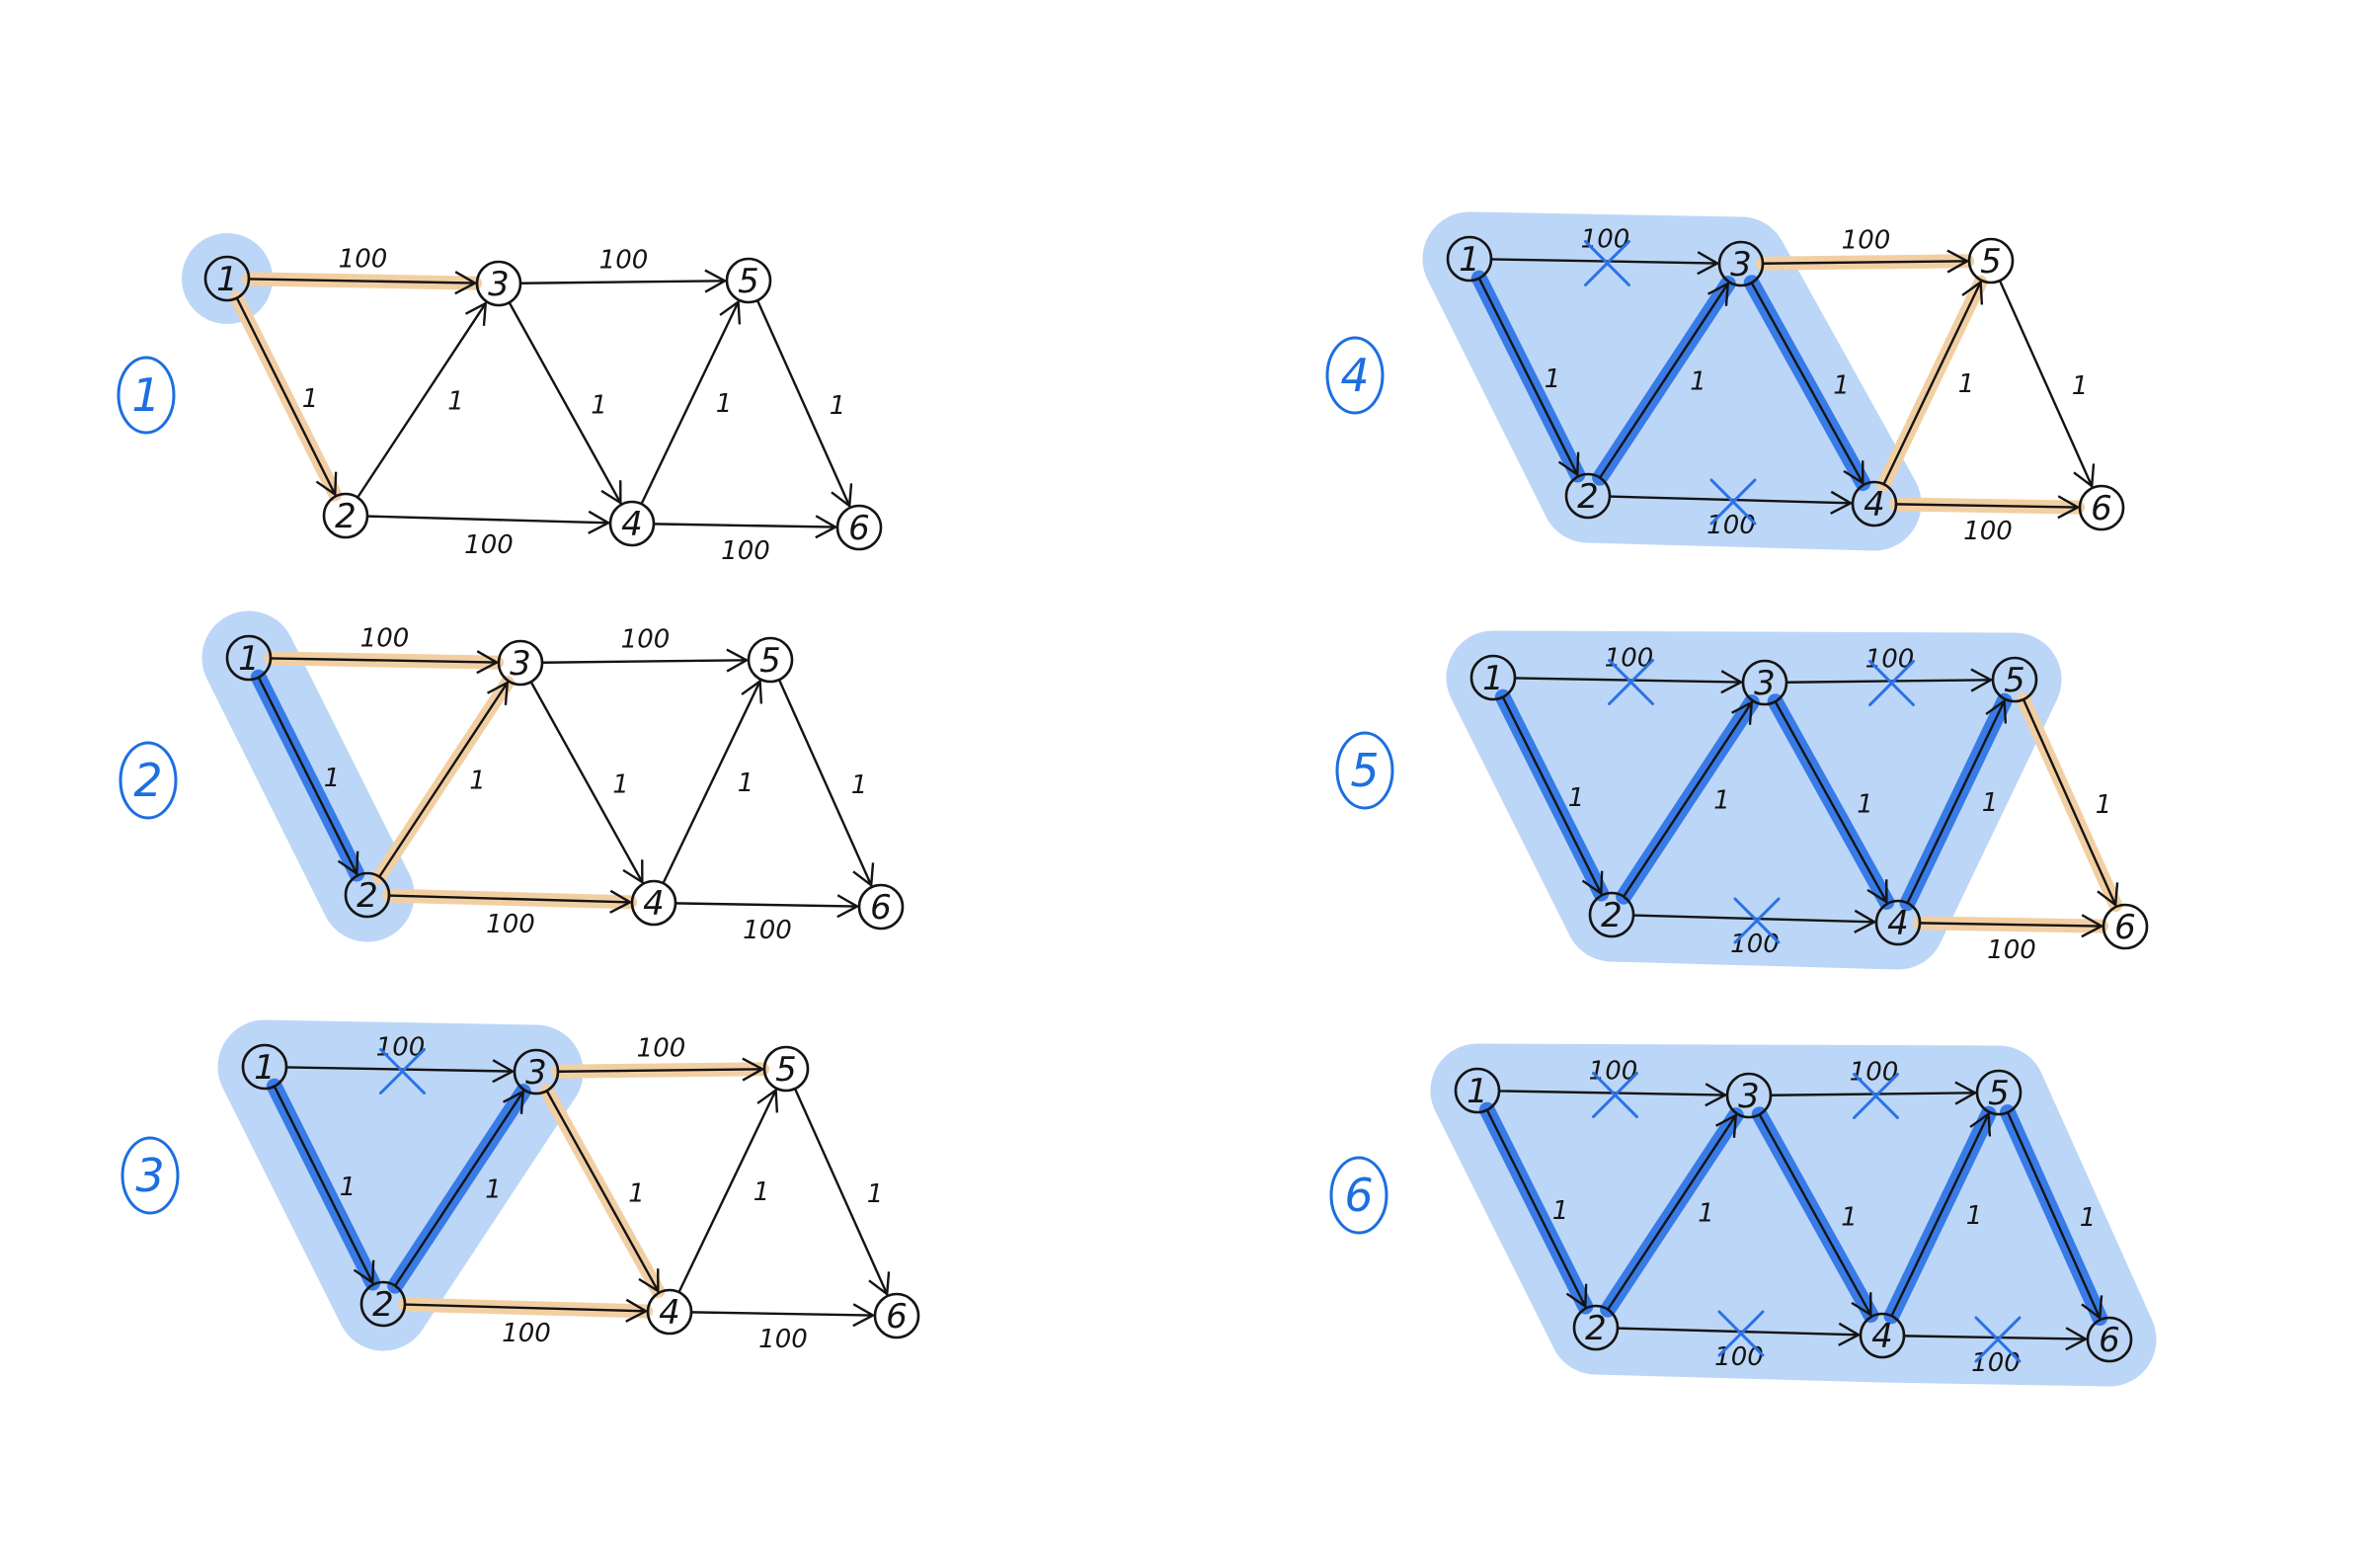 Image resolution: width=2380 pixels, height=1541 pixels. I want to click on step-number: 2, so click(147, 780).